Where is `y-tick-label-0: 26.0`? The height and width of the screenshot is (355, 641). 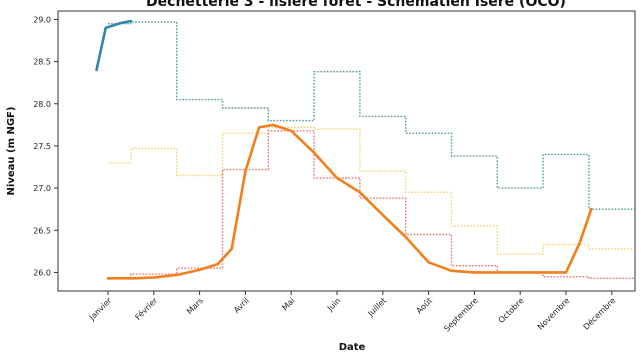 y-tick-label-0: 26.0 is located at coordinates (42, 272).